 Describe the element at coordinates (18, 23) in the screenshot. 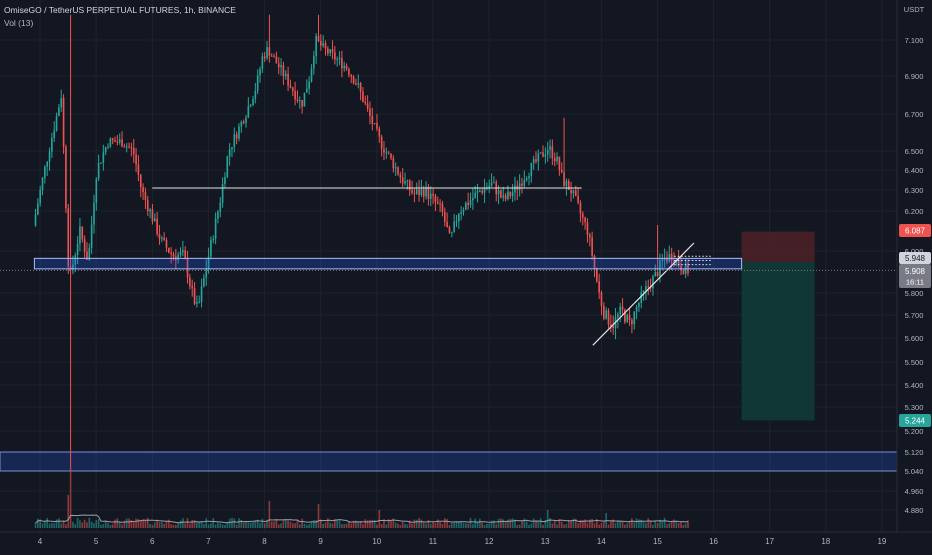

I see `volume-indicator-label: Vol (13)` at that location.